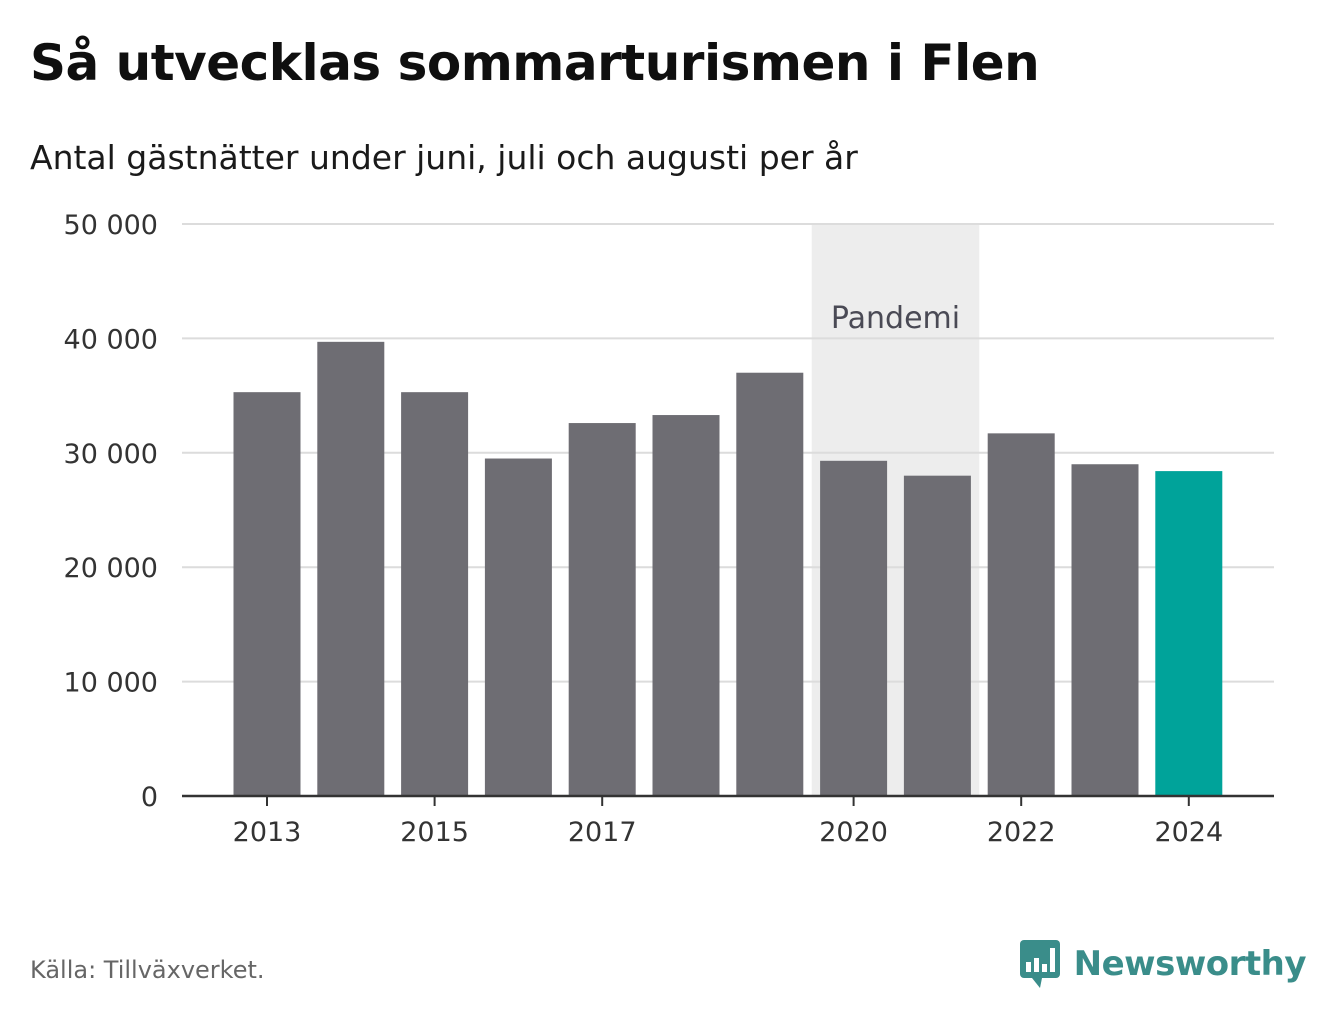 This screenshot has height=1020, width=1340. Describe the element at coordinates (111, 568) in the screenshot. I see `y-tick-label: 20 000` at that location.